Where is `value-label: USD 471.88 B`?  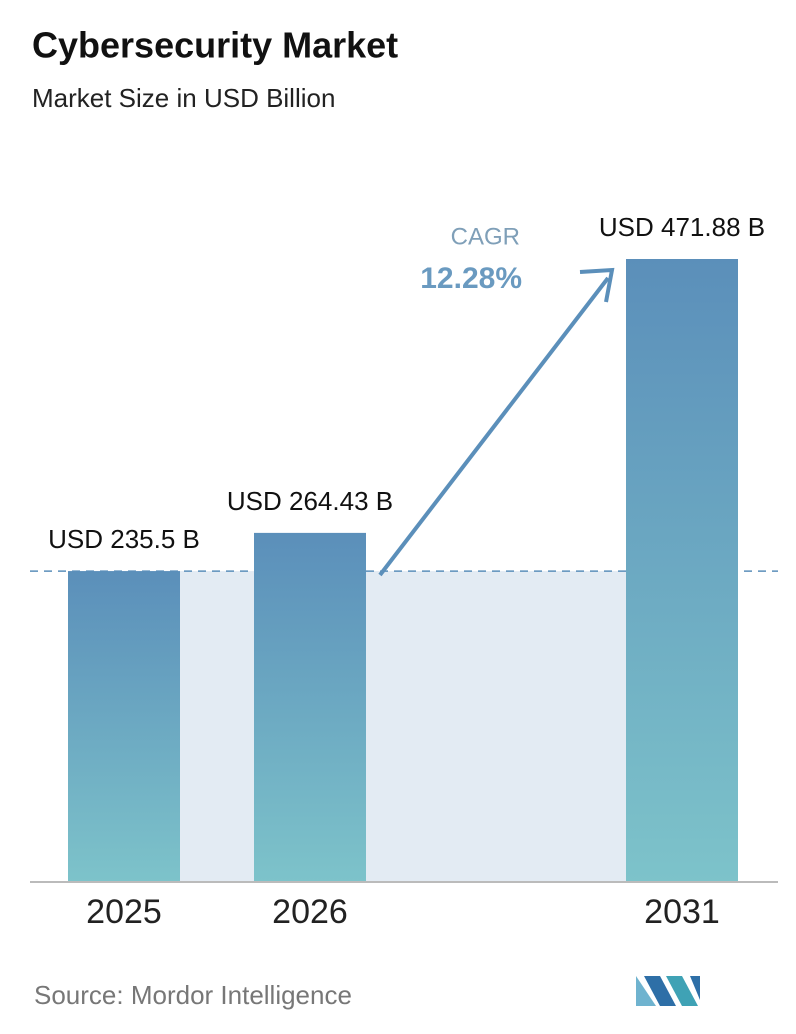 value-label: USD 471.88 B is located at coordinates (682, 227).